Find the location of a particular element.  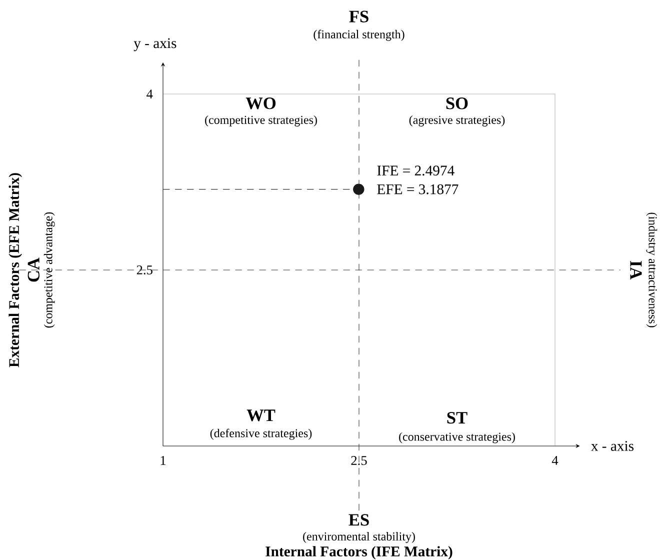

annotation: WT is located at coordinates (261, 416).